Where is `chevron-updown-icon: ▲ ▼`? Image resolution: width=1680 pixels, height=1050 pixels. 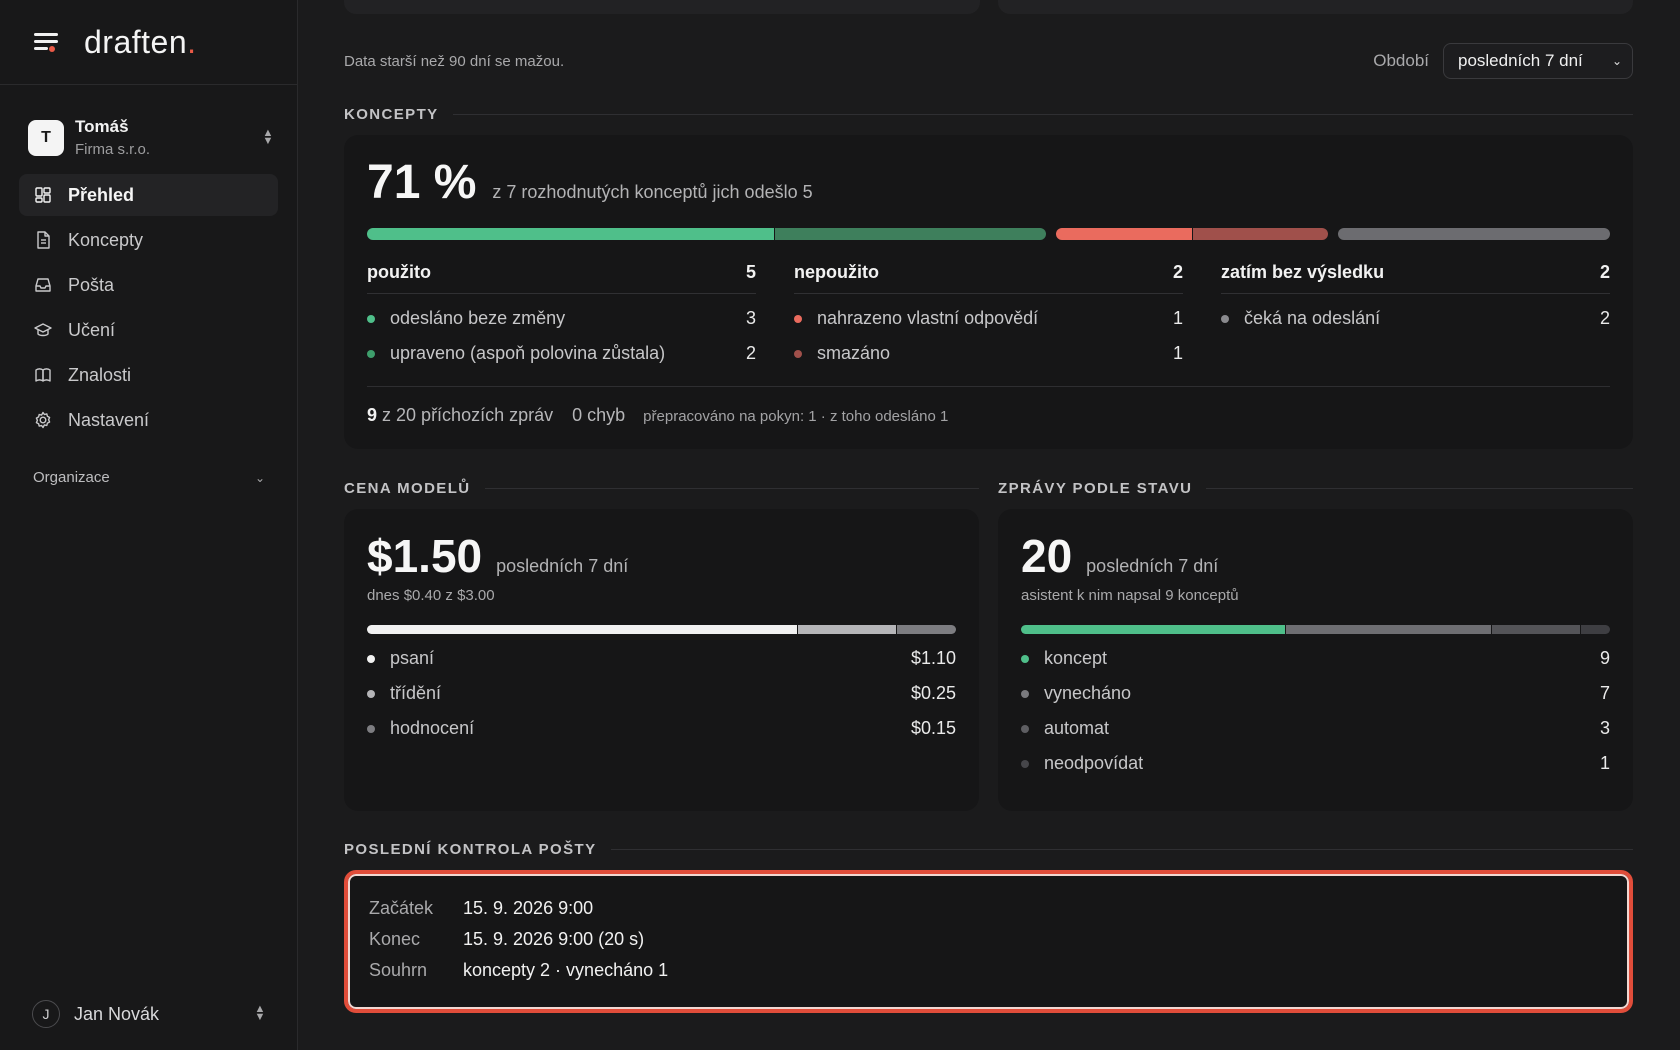
chevron-updown-icon: ▲ ▼ is located at coordinates (260, 1013).